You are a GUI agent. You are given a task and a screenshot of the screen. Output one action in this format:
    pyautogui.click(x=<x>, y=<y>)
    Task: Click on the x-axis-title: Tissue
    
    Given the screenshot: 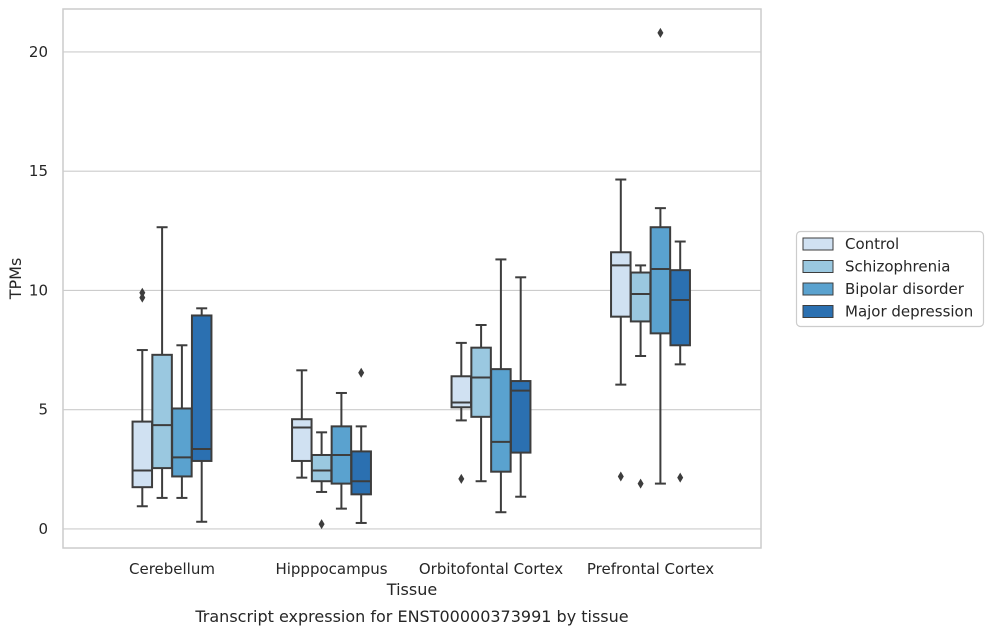 What is the action you would take?
    pyautogui.click(x=411, y=589)
    